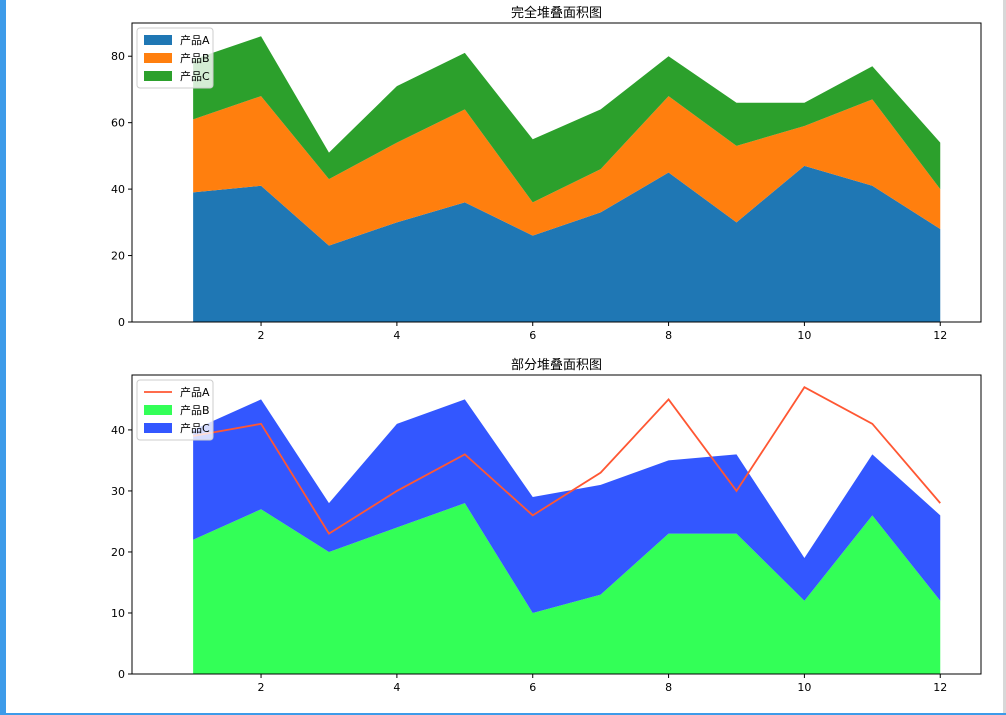  Describe the element at coordinates (556, 365) in the screenshot. I see `chart-title: 部分堆叠面积图` at that location.